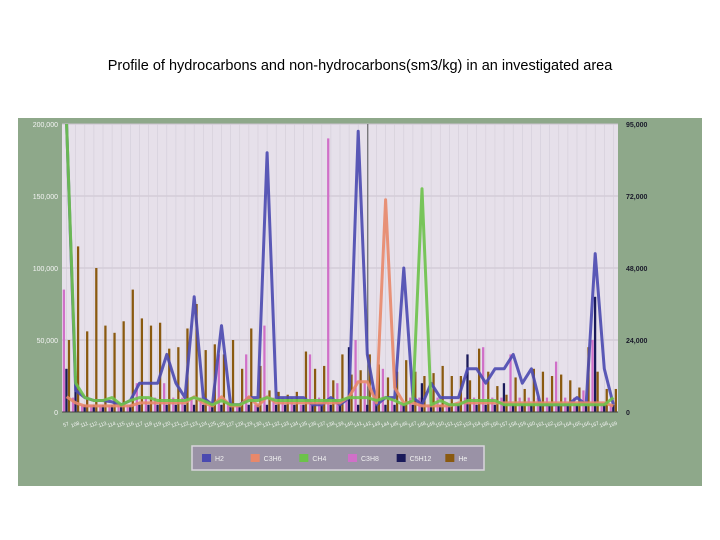  What do you see at coordinates (467, 425) in the screenshot?
I see `x-tick-label: 153` at bounding box center [467, 425].